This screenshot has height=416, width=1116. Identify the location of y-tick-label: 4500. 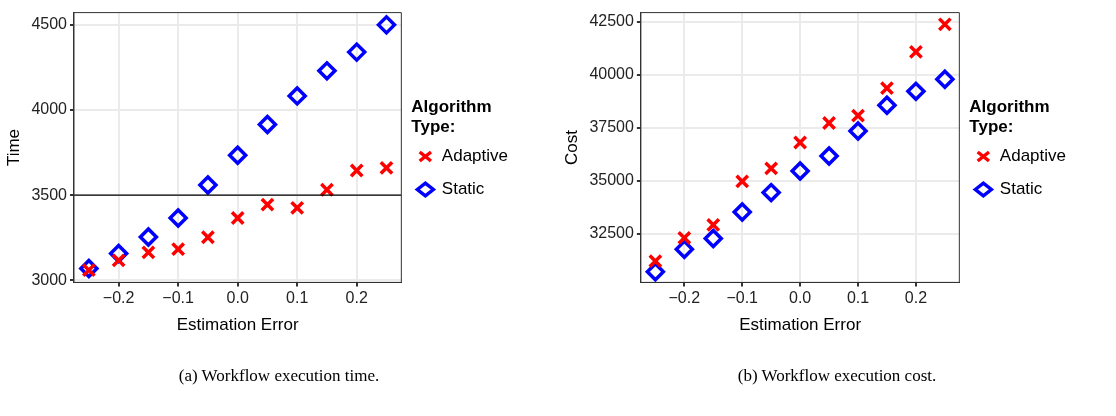
(49, 24).